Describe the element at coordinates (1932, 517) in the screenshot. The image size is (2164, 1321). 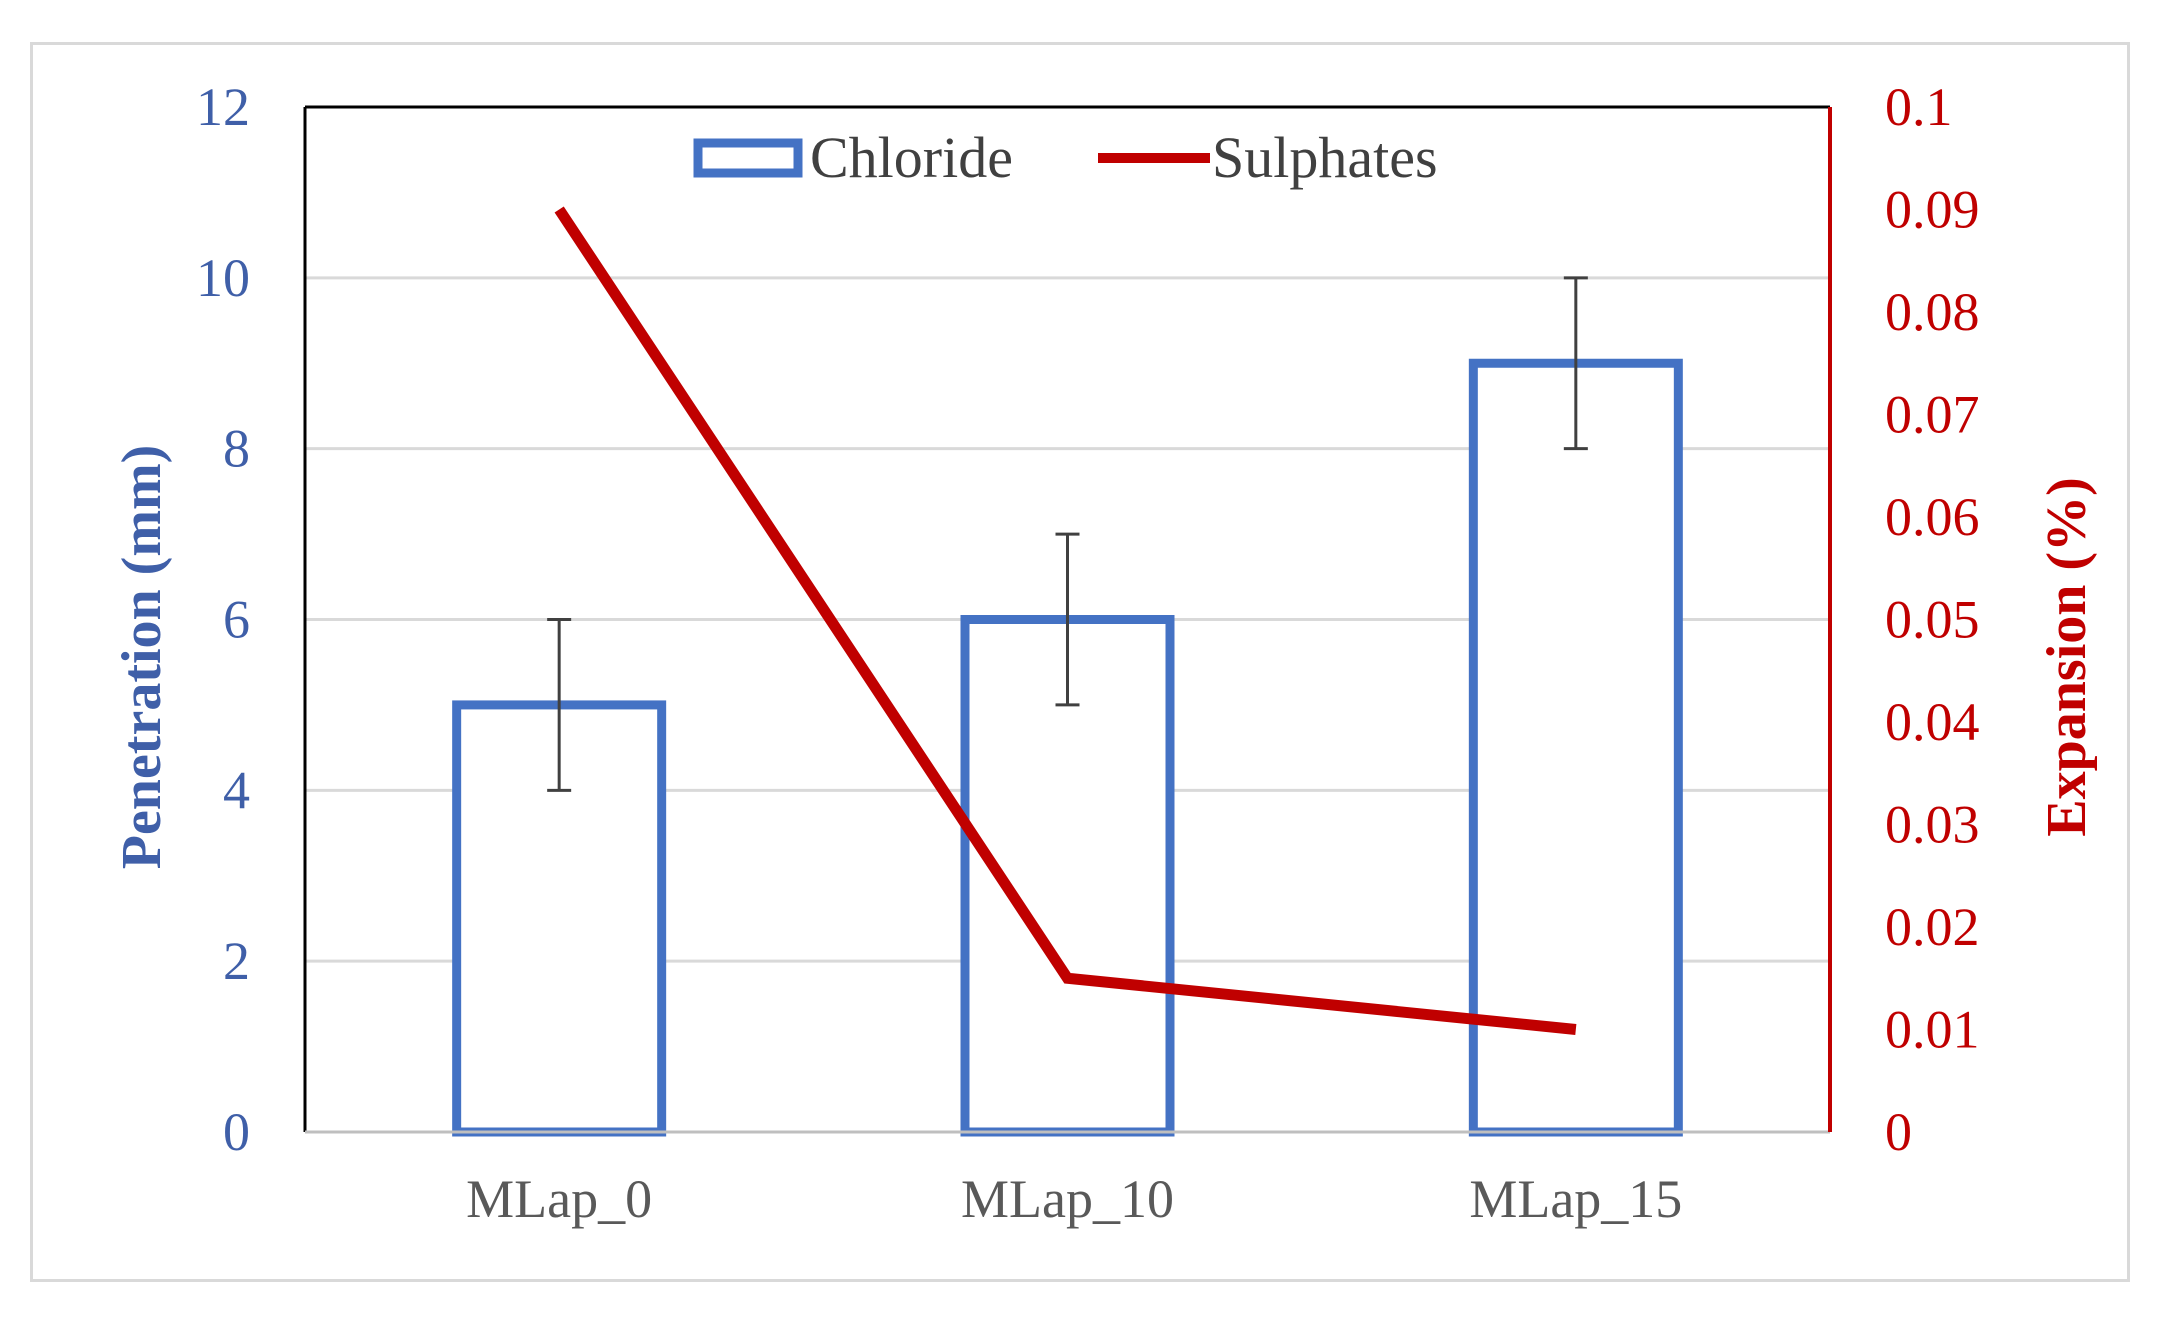
I see `right-tick-label: 0.06` at that location.